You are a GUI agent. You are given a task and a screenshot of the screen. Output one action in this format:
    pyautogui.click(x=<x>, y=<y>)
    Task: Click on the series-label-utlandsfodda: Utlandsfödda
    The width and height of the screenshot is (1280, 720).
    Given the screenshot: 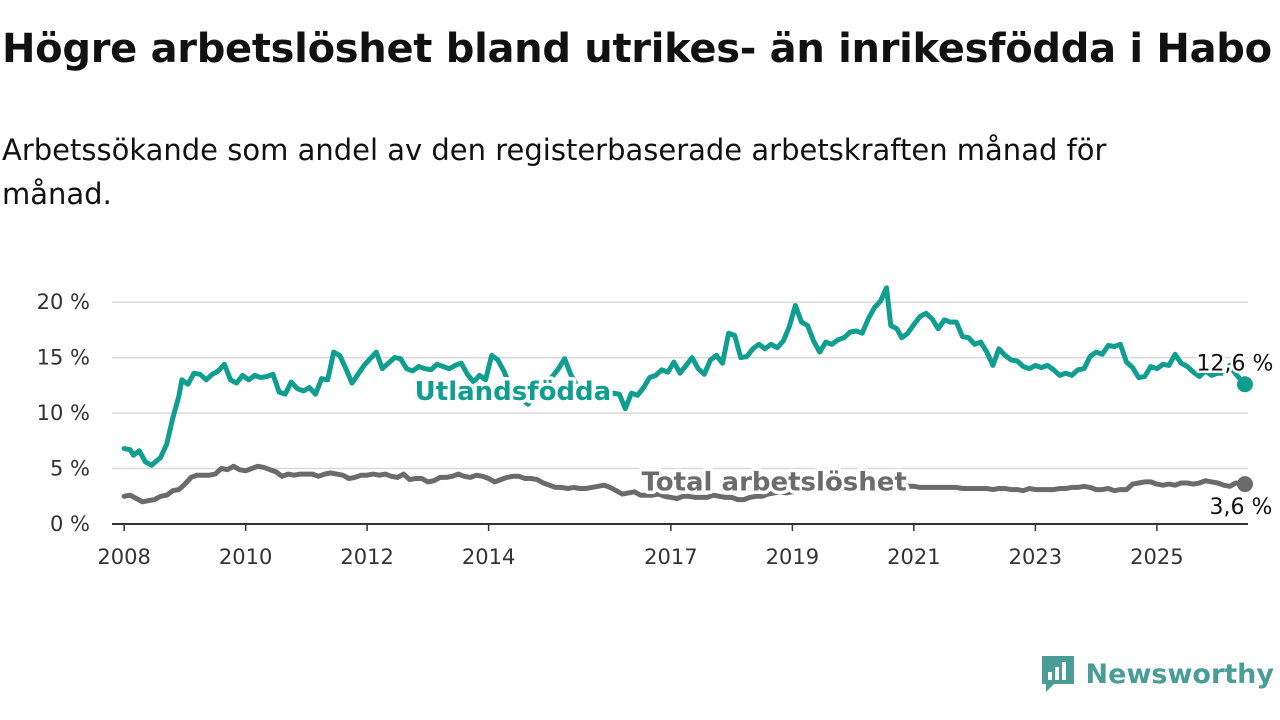 What is the action you would take?
    pyautogui.click(x=513, y=392)
    